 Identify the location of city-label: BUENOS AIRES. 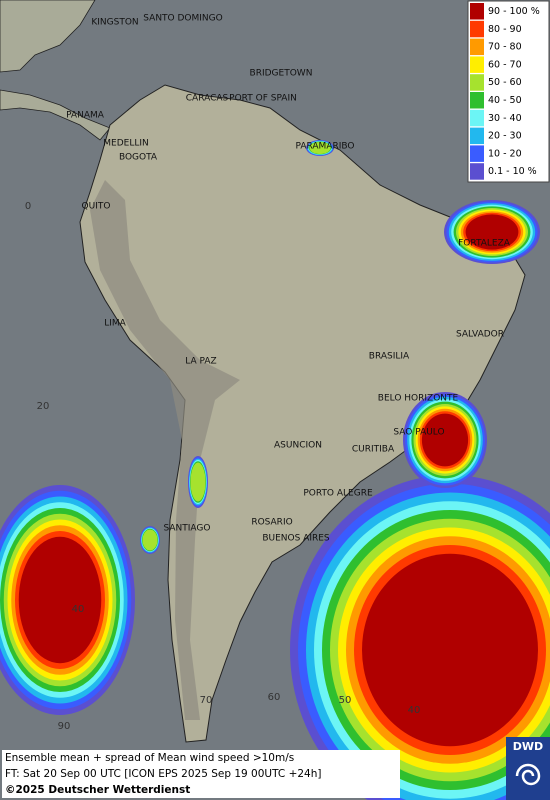
(296, 539).